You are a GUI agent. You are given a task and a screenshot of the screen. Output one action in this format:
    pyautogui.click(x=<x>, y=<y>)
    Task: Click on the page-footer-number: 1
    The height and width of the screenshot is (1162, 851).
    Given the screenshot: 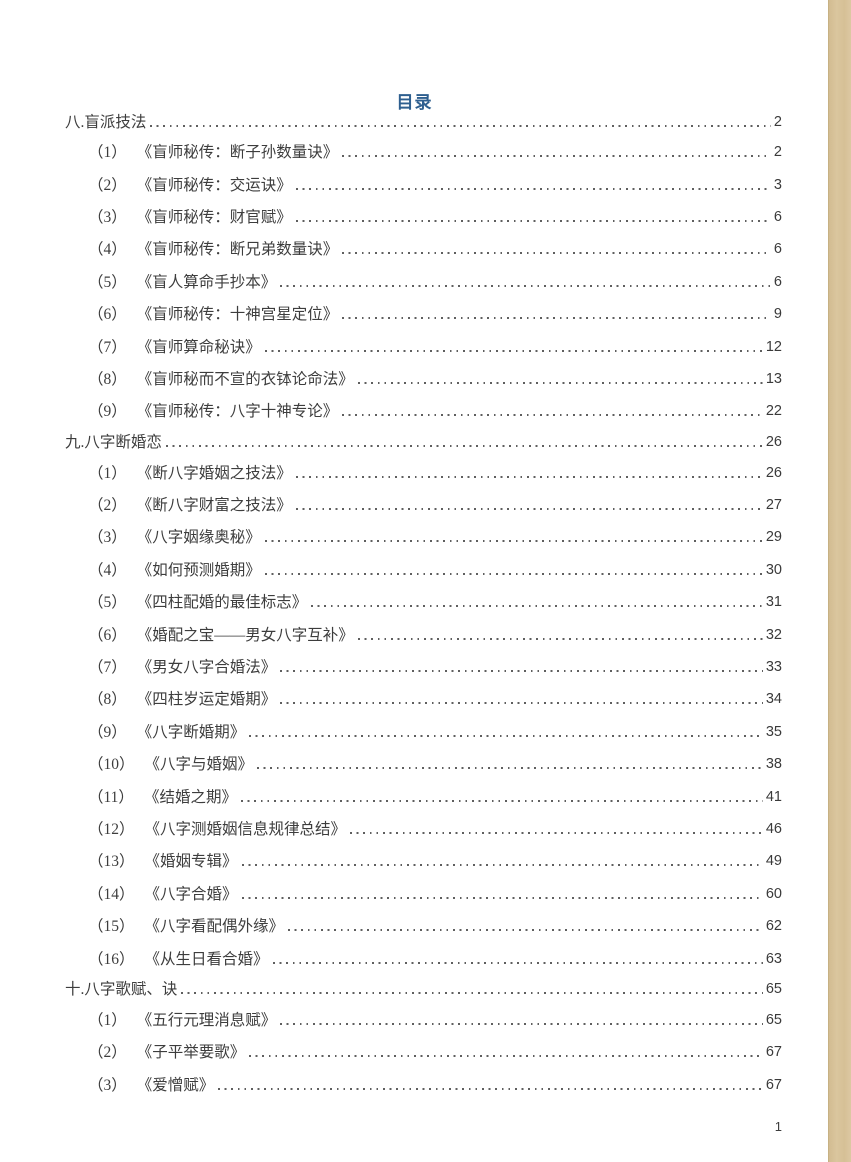 What is the action you would take?
    pyautogui.click(x=778, y=1126)
    